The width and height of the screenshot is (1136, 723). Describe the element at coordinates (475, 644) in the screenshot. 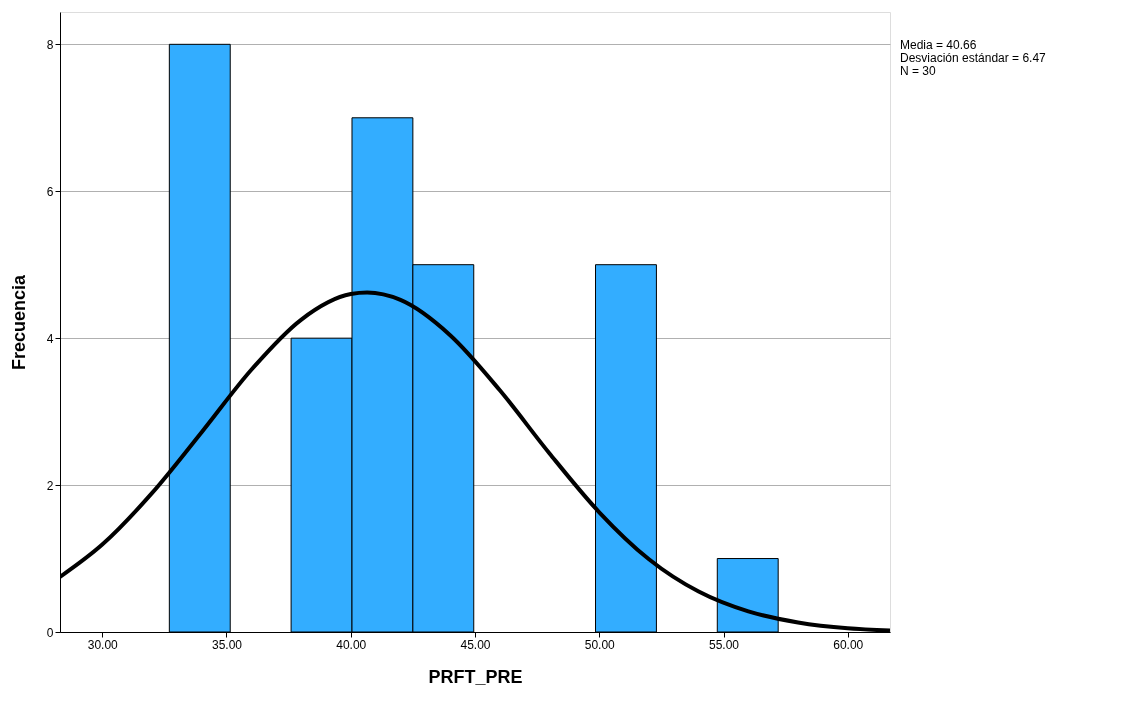

I see `x-tick-label: 45.00` at that location.